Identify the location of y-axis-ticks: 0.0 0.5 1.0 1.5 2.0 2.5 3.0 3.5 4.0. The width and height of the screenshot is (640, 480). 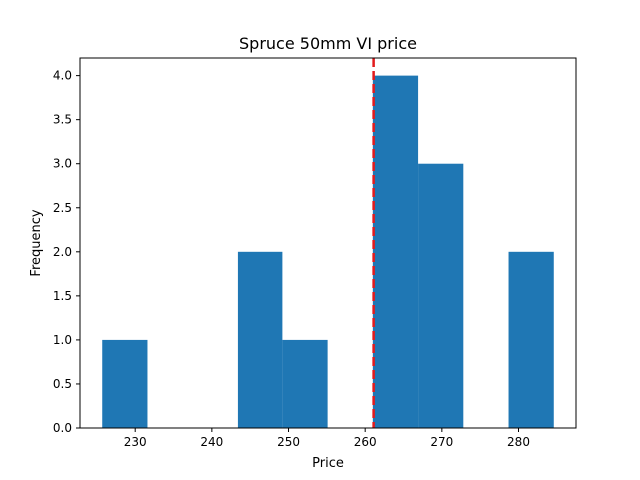
(66, 252).